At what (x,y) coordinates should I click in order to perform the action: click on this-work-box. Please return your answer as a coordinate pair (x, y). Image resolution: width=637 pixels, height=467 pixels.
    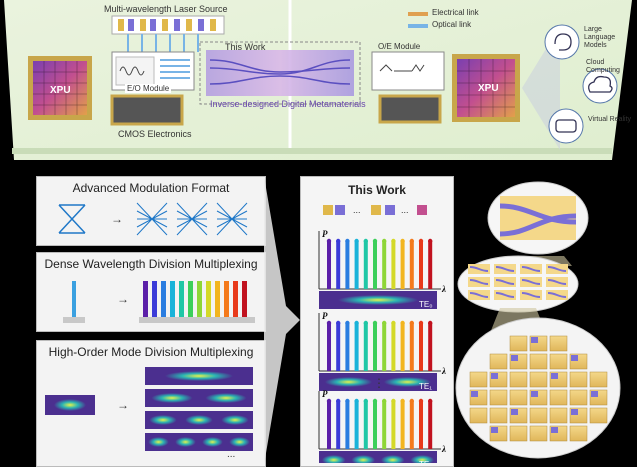
    Looking at the image, I should click on (280, 73).